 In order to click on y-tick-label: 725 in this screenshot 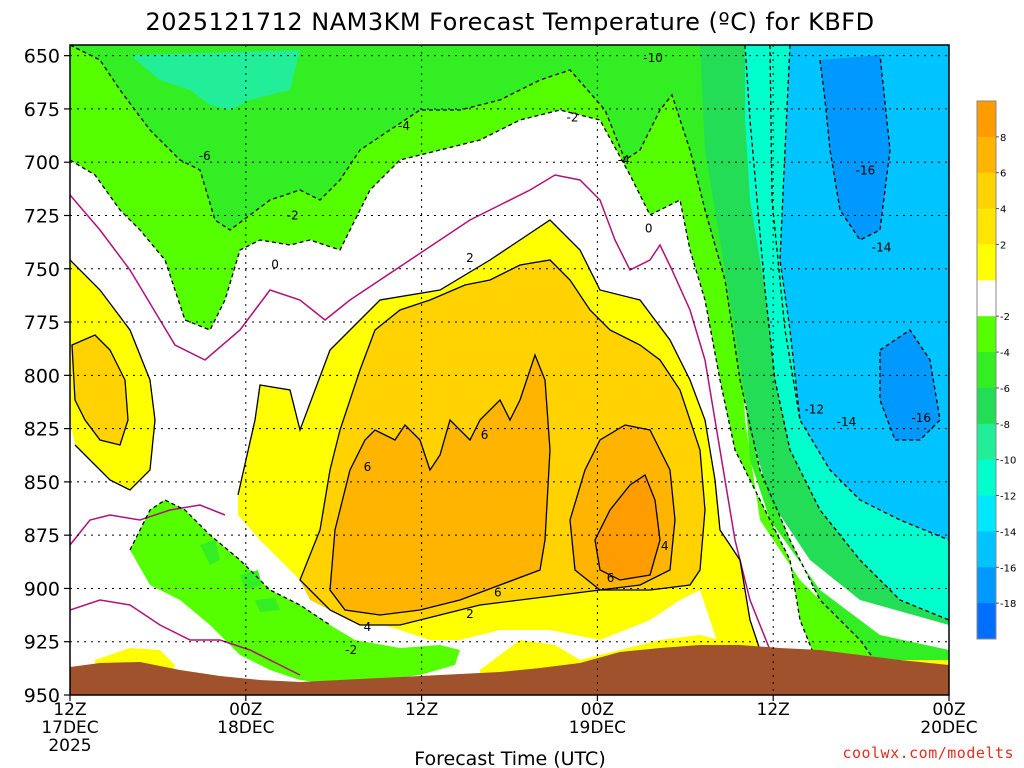, I will do `click(42, 216)`.